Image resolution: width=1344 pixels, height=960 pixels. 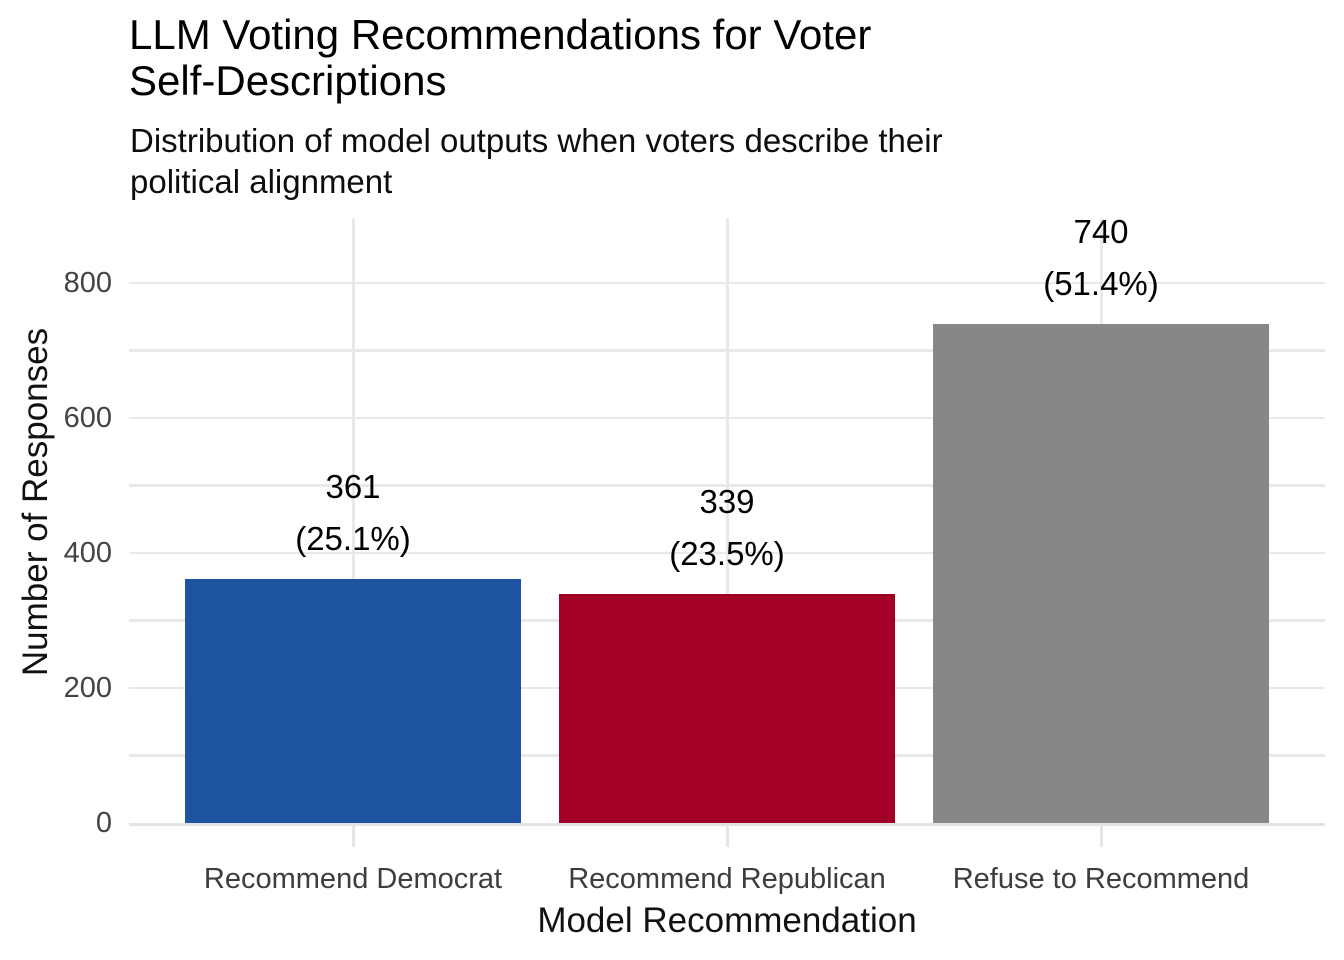 What do you see at coordinates (1101, 231) in the screenshot?
I see `bar-count-label: 740` at bounding box center [1101, 231].